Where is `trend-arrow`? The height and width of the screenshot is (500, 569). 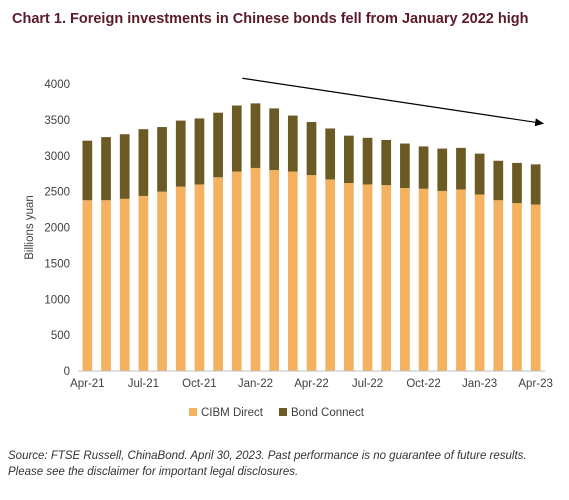 trend-arrow is located at coordinates (393, 102).